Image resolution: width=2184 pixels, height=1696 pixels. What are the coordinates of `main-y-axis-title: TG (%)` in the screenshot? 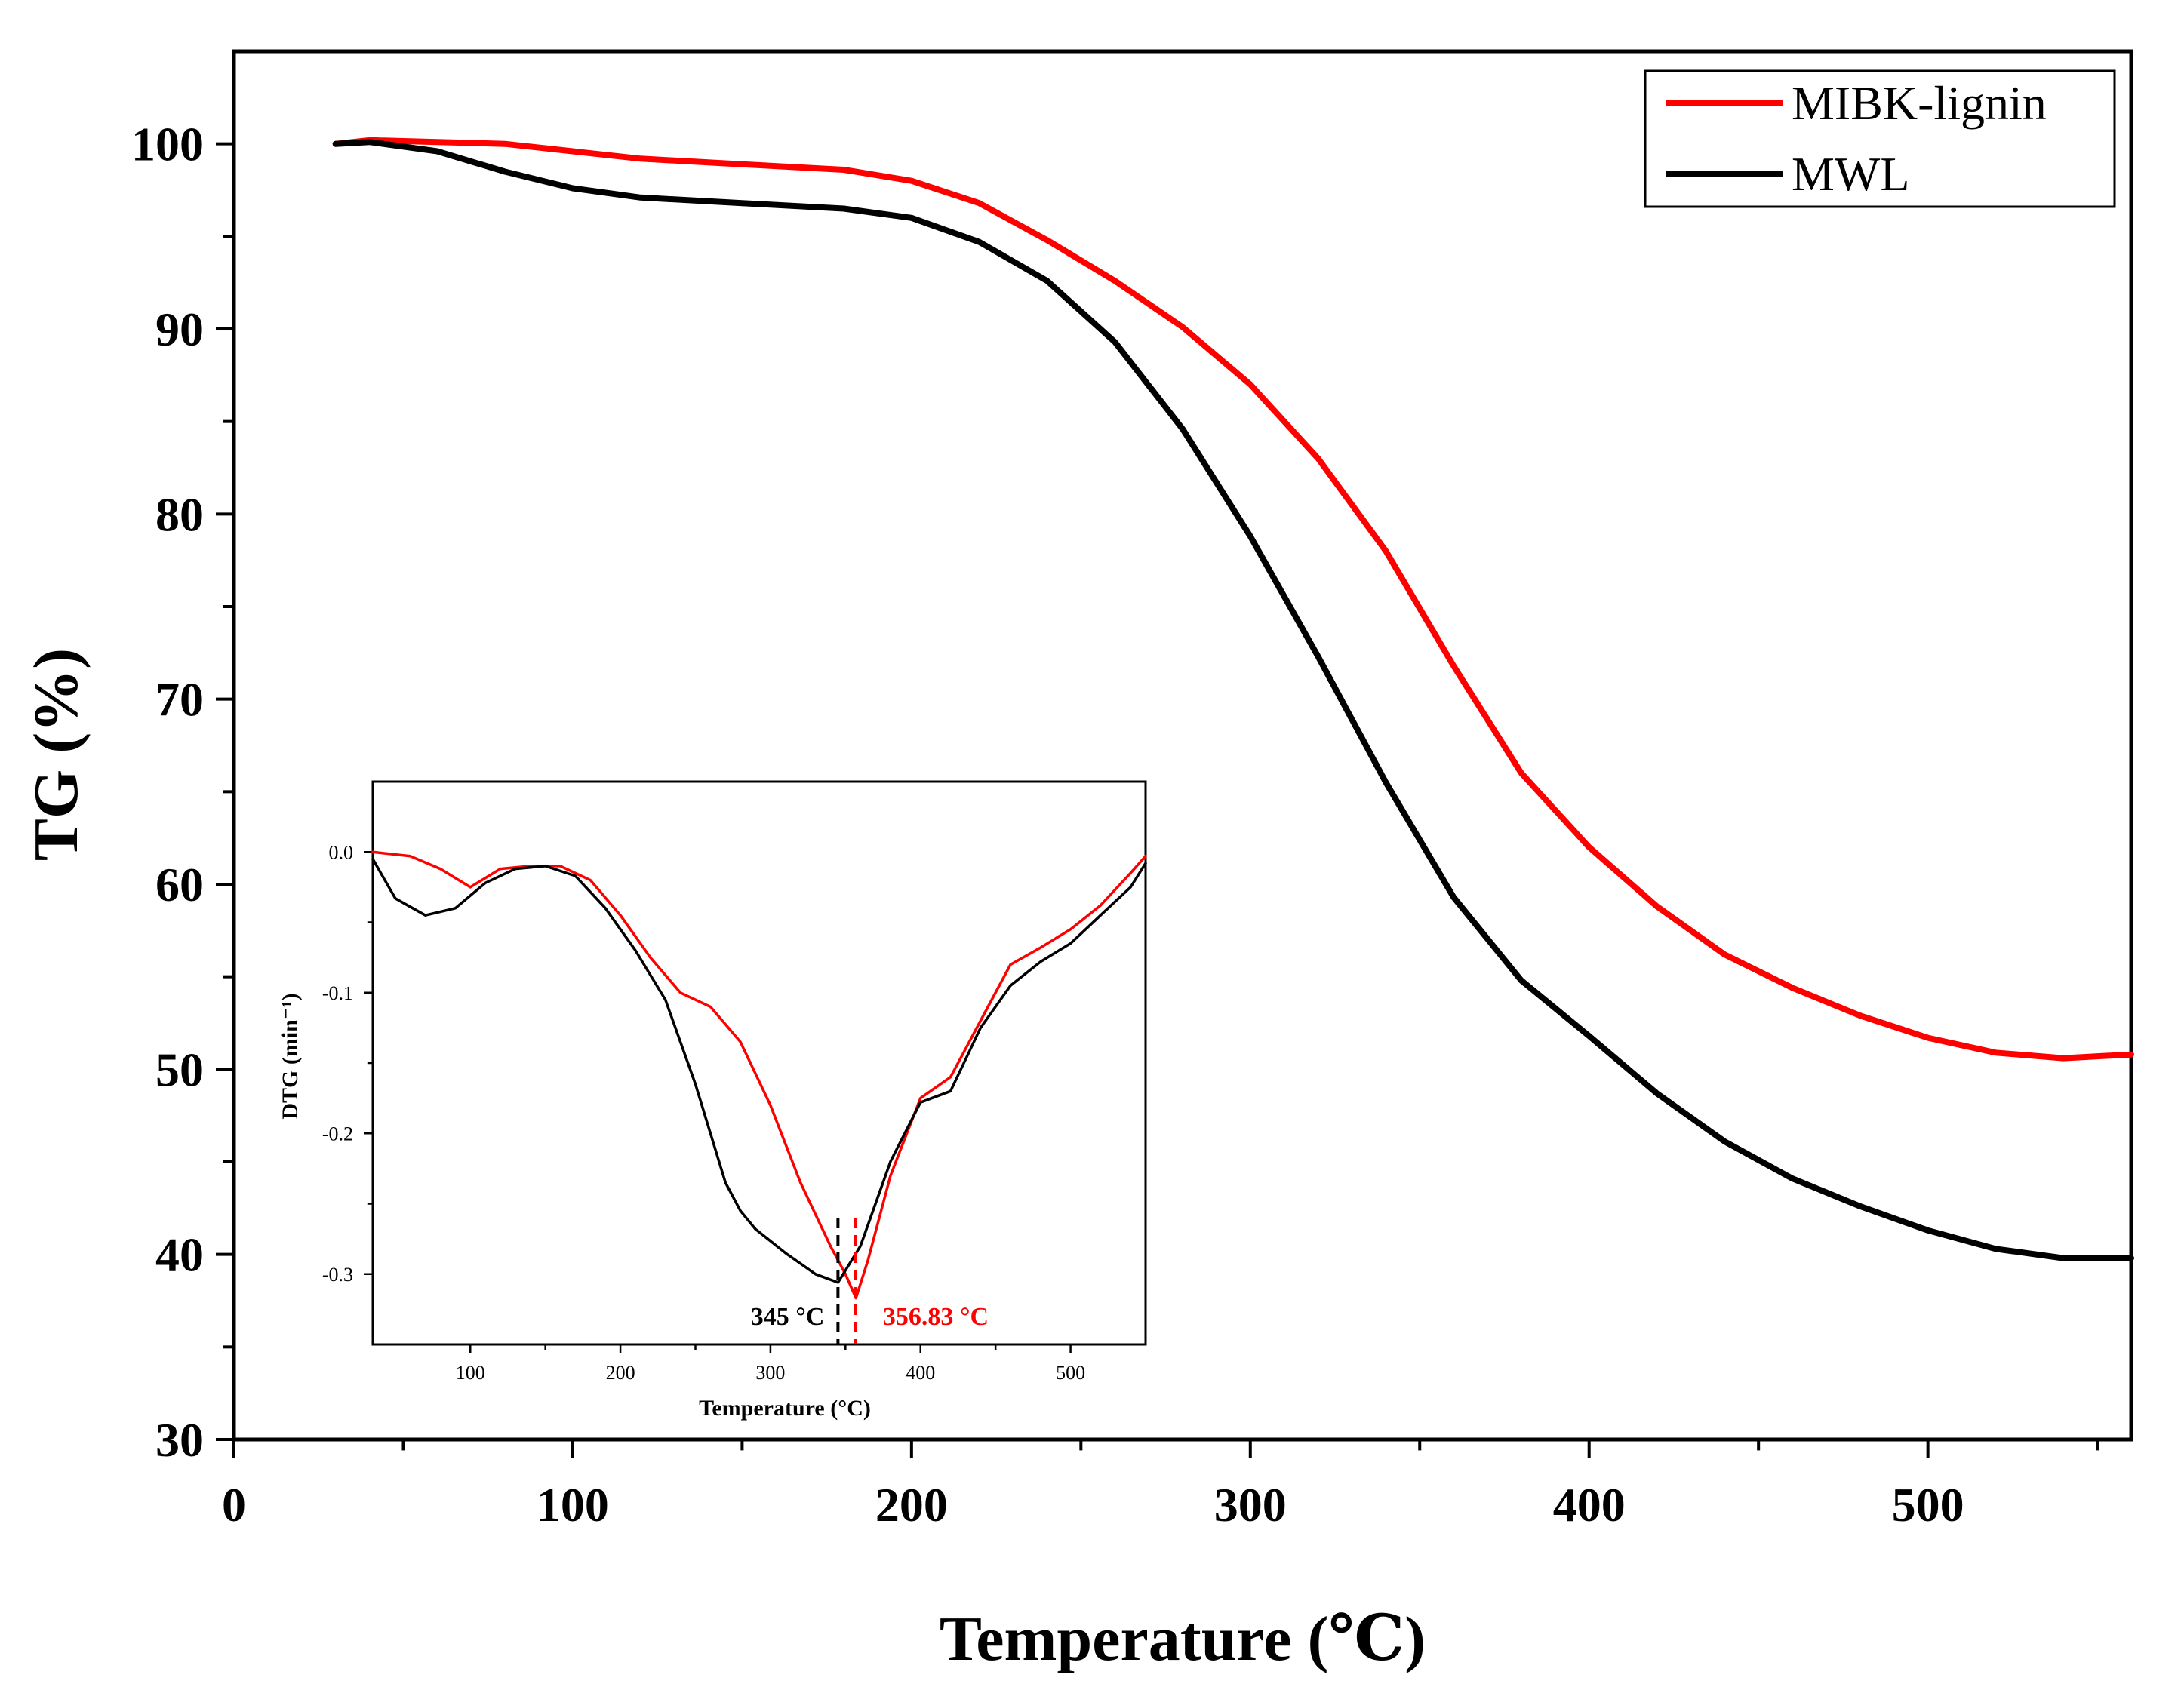 It's located at (56, 754).